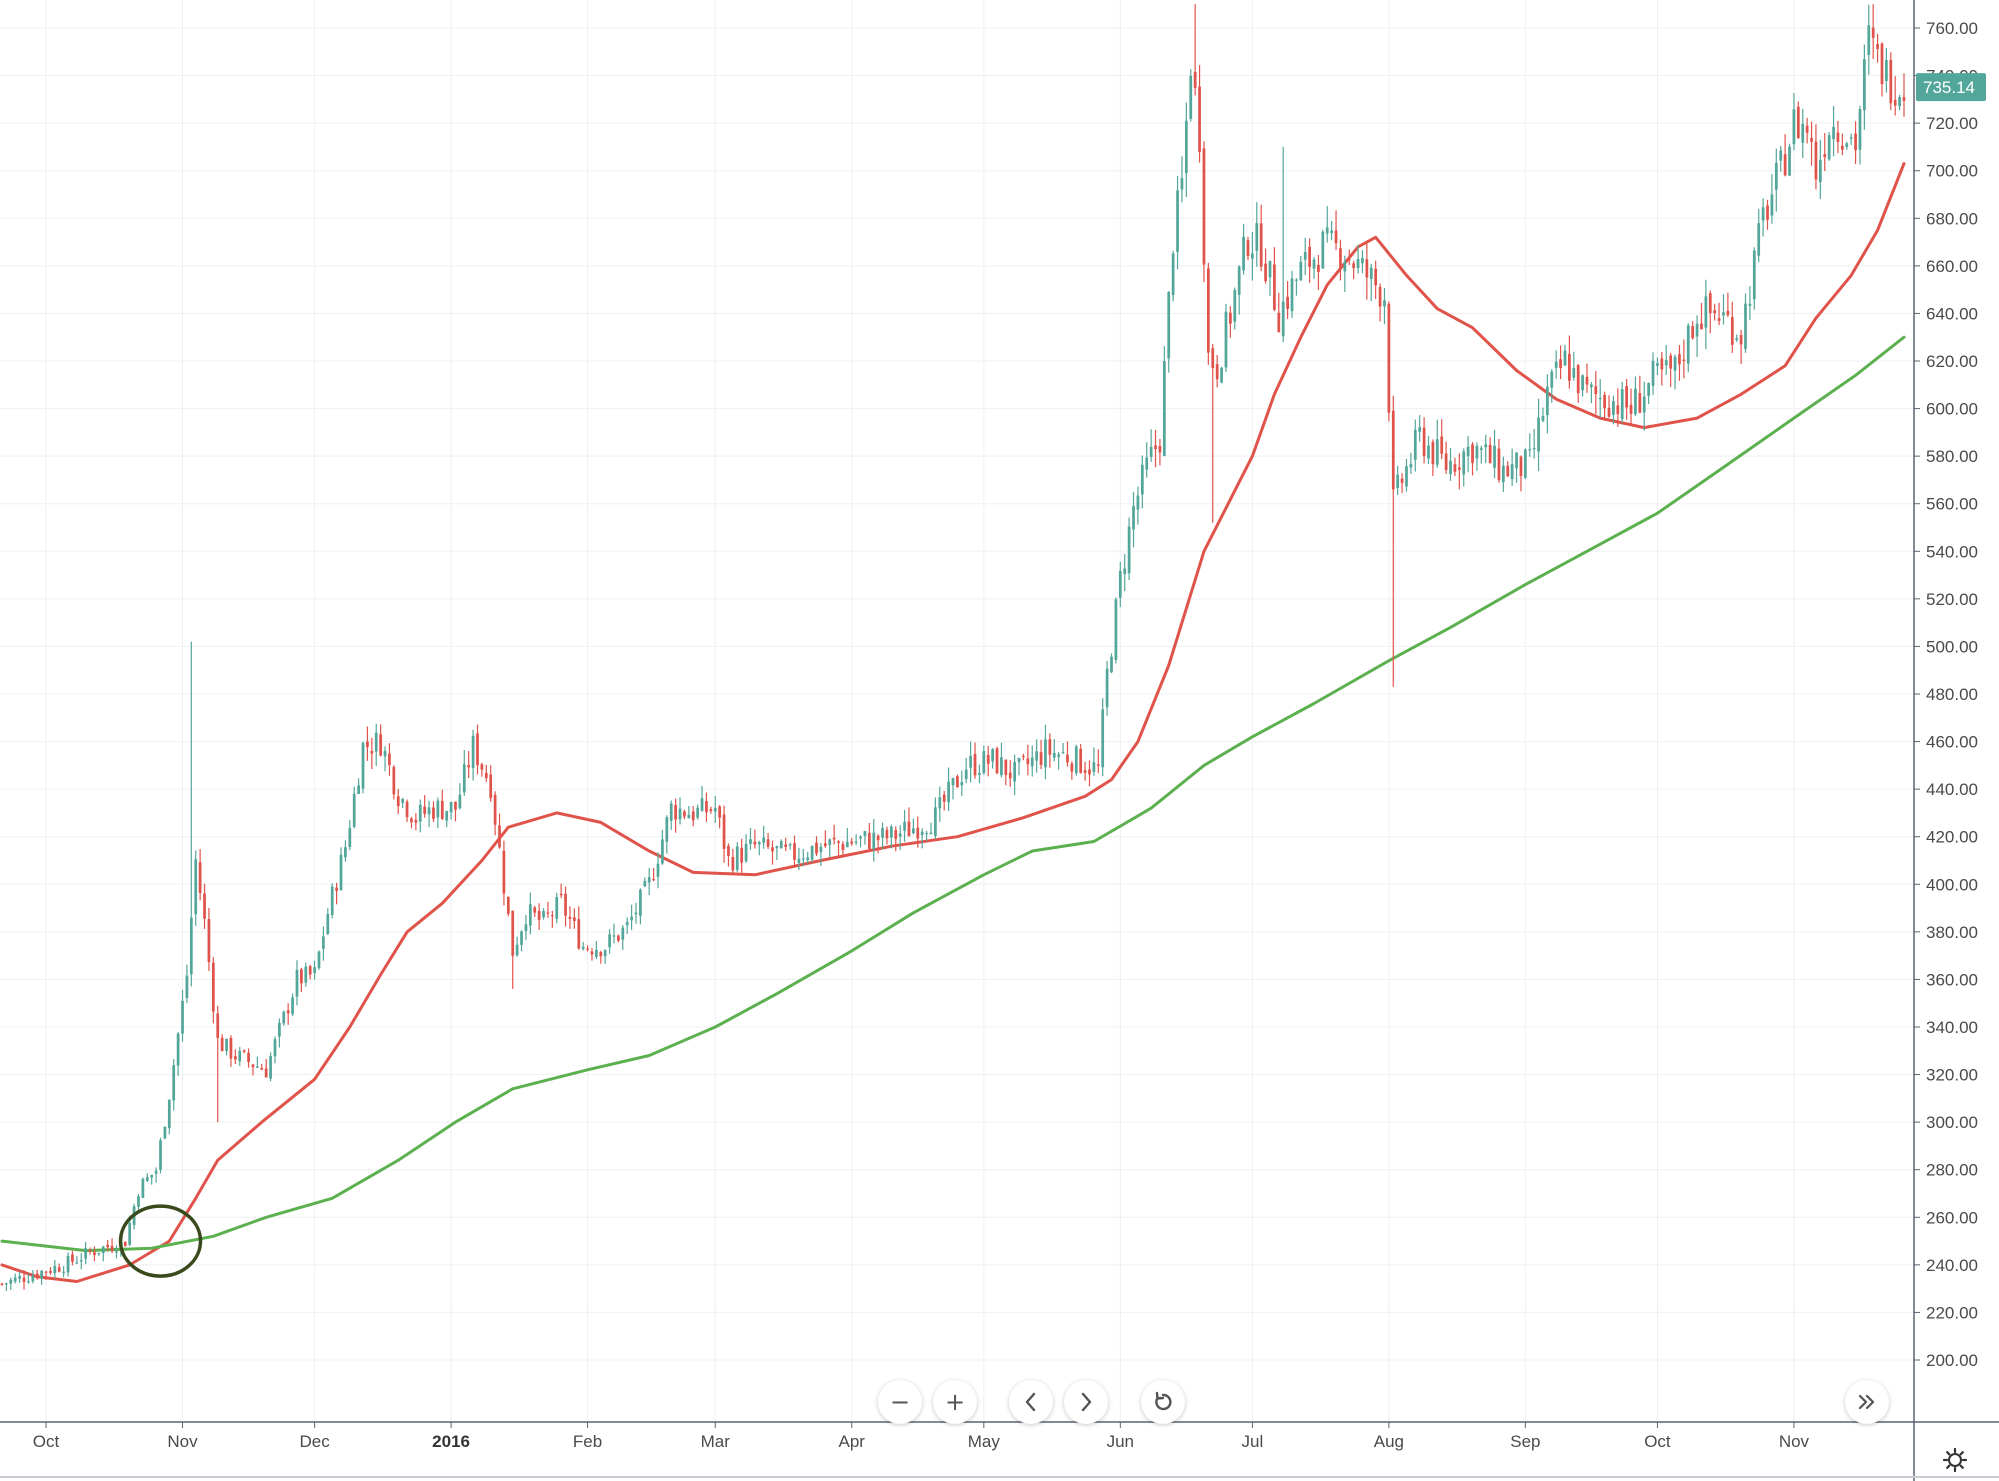 Image resolution: width=1999 pixels, height=1481 pixels. I want to click on x-tick-label: Dec, so click(314, 1441).